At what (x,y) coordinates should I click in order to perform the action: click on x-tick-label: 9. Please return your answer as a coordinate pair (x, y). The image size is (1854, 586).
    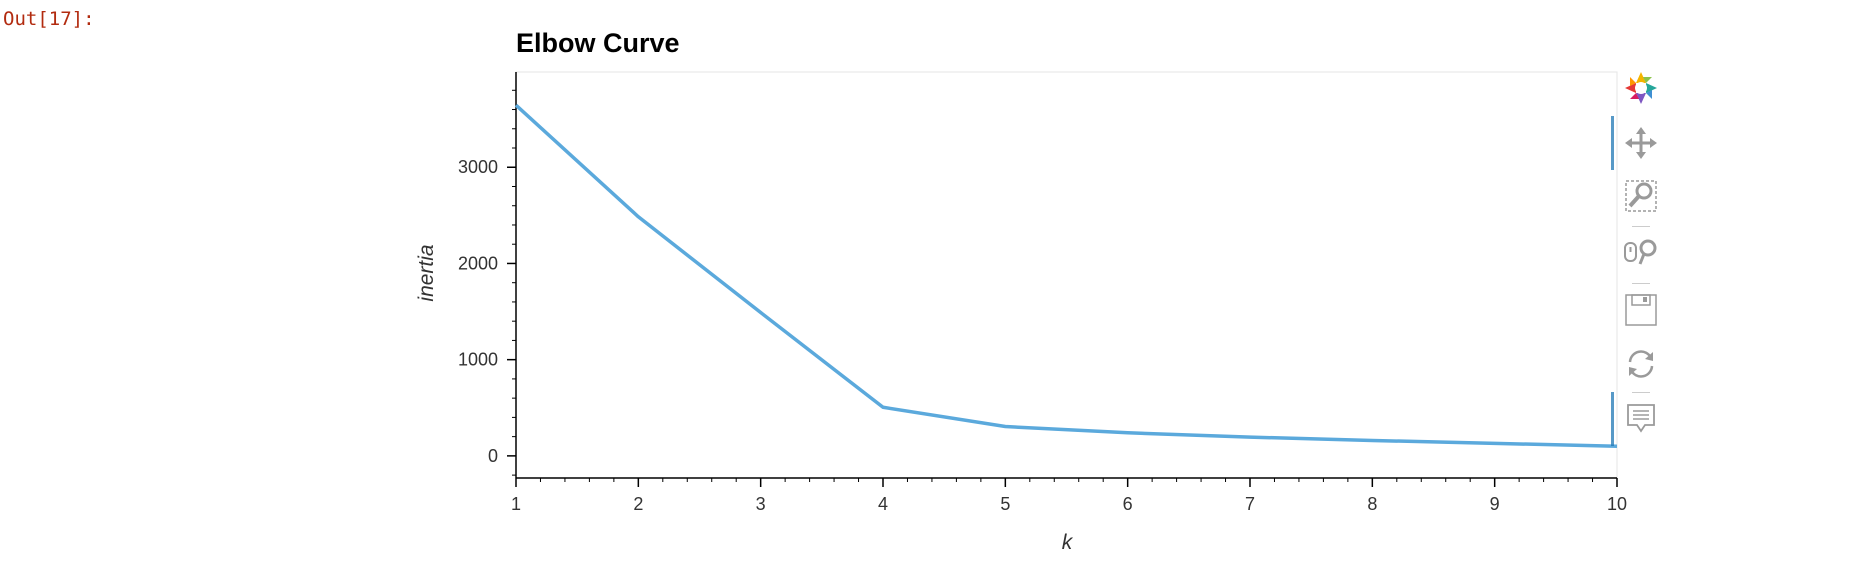
    Looking at the image, I should click on (1495, 504).